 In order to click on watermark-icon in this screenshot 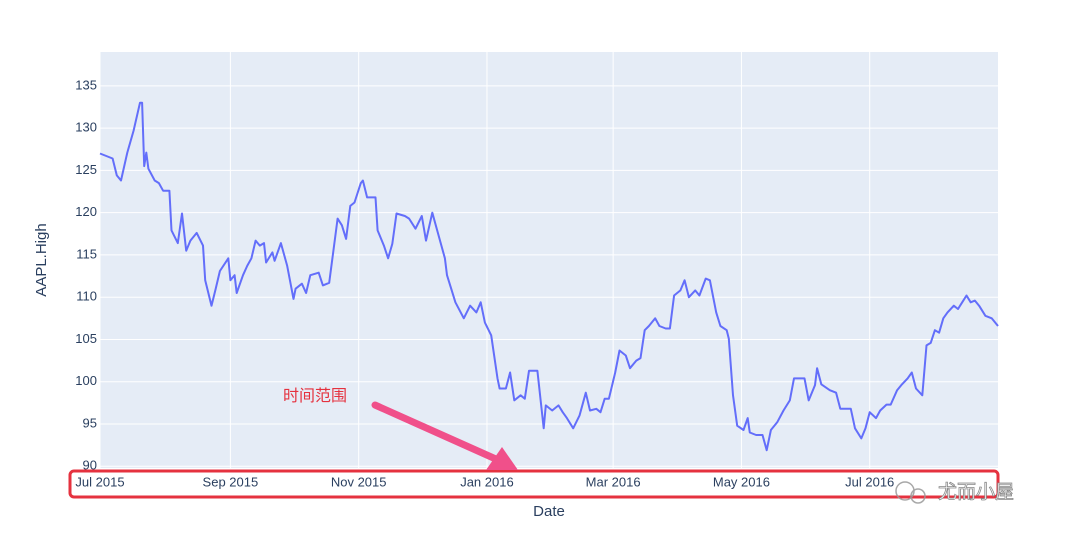, I will do `click(910, 492)`.